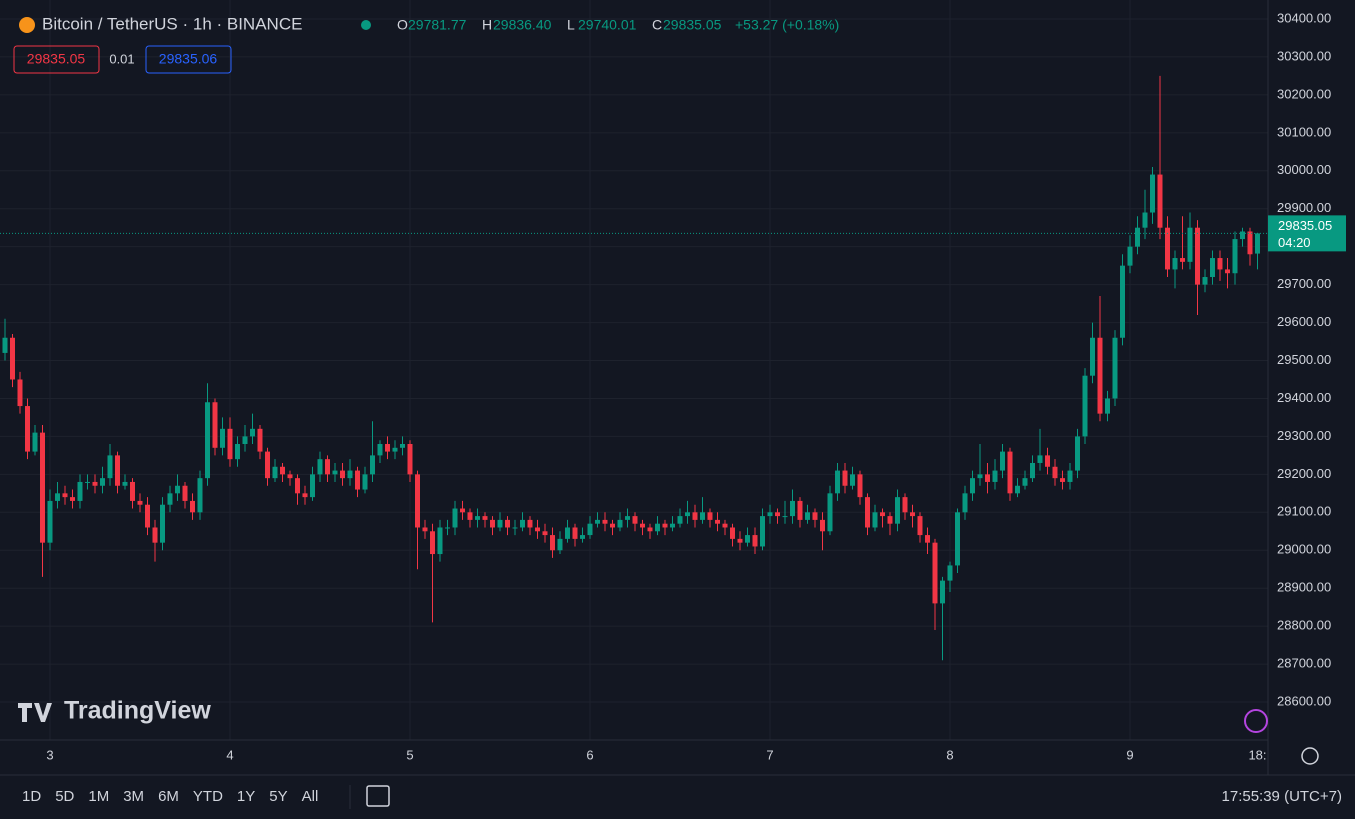  Describe the element at coordinates (137, 711) in the screenshot. I see `watermark: TradingView` at that location.